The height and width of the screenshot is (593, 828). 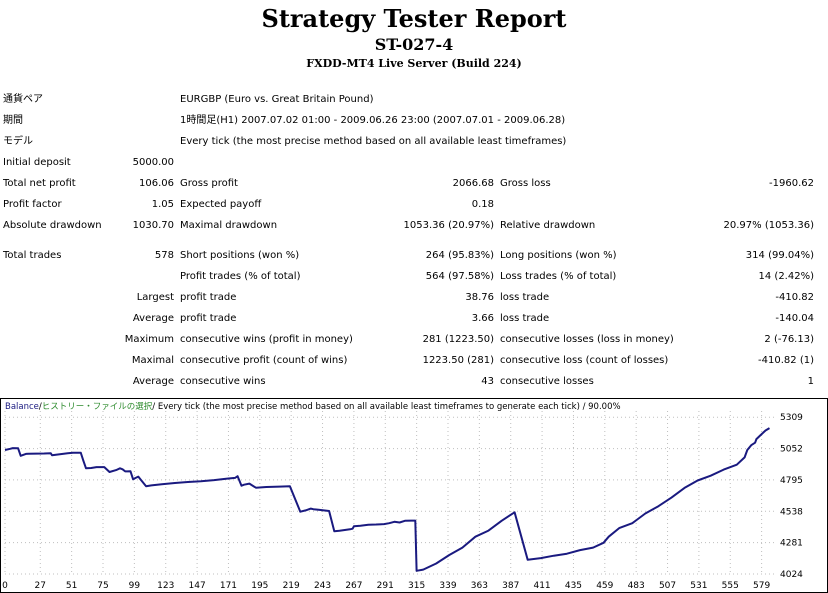 What do you see at coordinates (730, 586) in the screenshot?
I see `x-tick-label: 555` at bounding box center [730, 586].